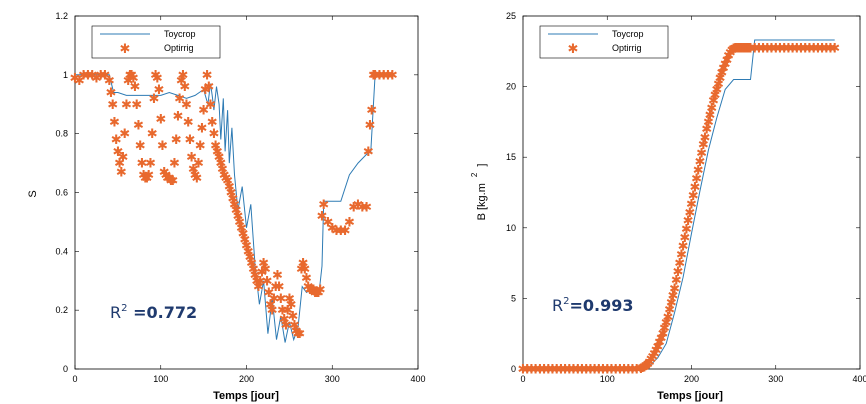 This screenshot has height=404, width=866. I want to click on y-tick-label: 1, so click(65, 75).